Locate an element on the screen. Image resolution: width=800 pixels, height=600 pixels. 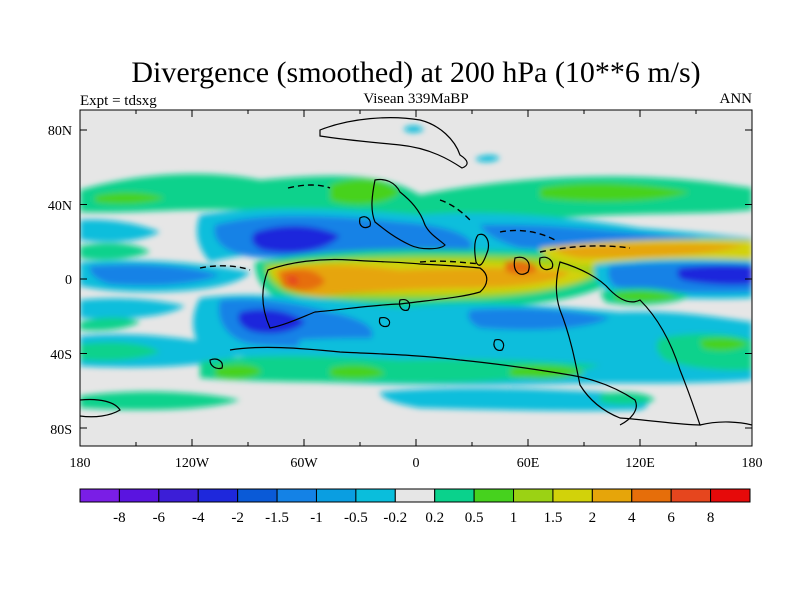
field-equator-red-core is located at coordinates (293, 280).